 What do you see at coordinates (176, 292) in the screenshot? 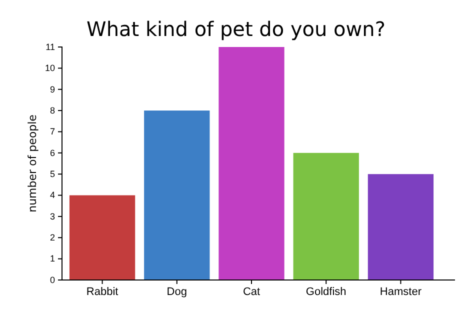
I see `x-tick-label: Dog` at bounding box center [176, 292].